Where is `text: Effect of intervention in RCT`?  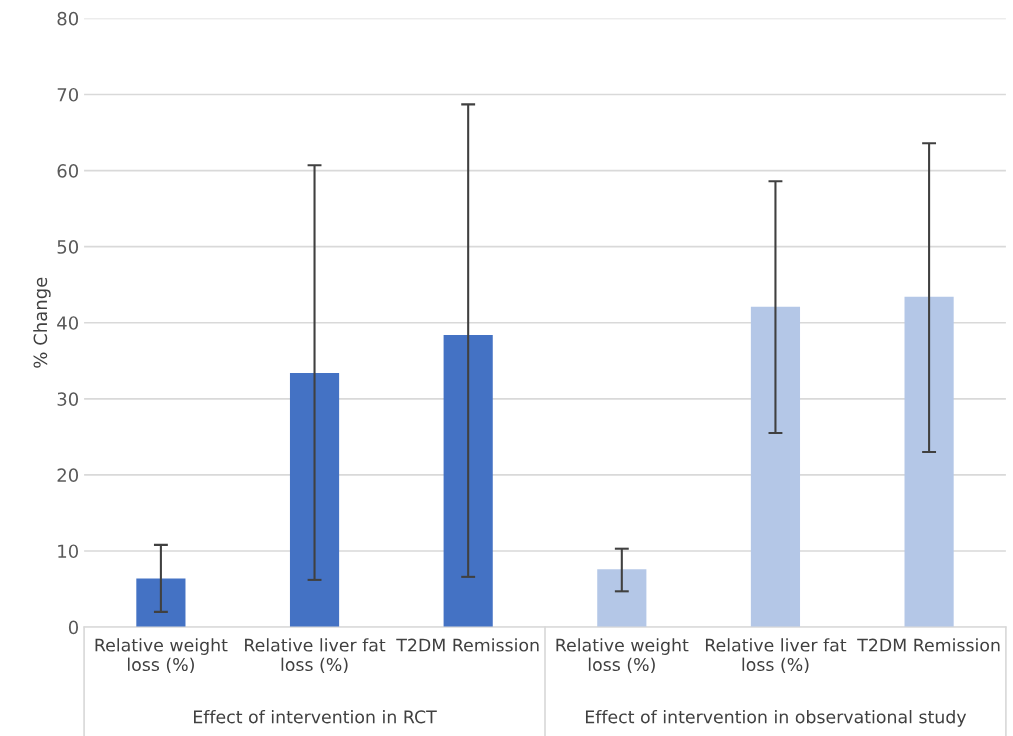 text: Effect of intervention in RCT is located at coordinates (315, 716).